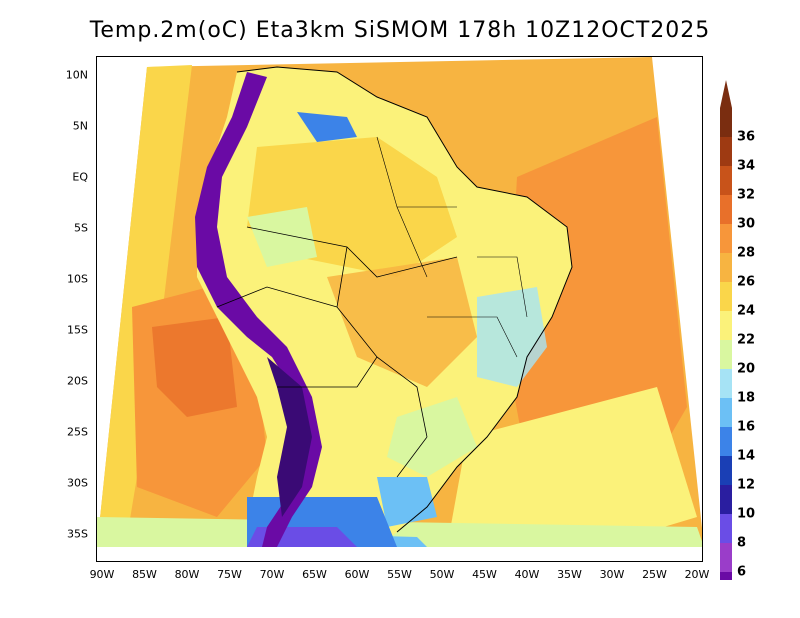  I want to click on andes-inner, so click(289, 437).